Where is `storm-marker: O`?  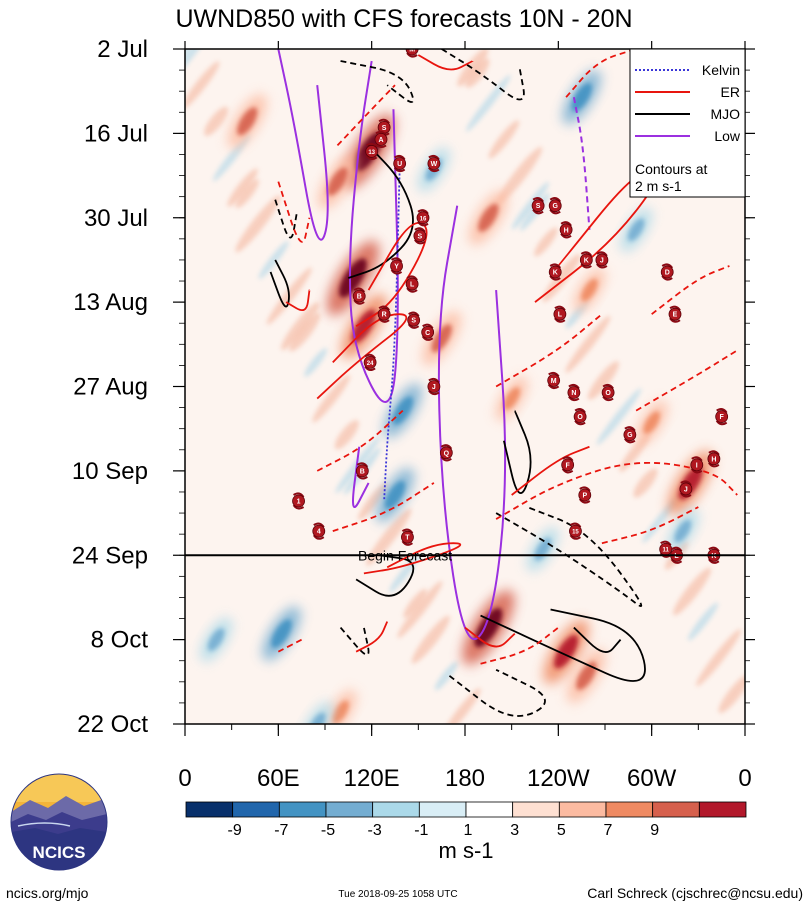
storm-marker: O is located at coordinates (608, 392).